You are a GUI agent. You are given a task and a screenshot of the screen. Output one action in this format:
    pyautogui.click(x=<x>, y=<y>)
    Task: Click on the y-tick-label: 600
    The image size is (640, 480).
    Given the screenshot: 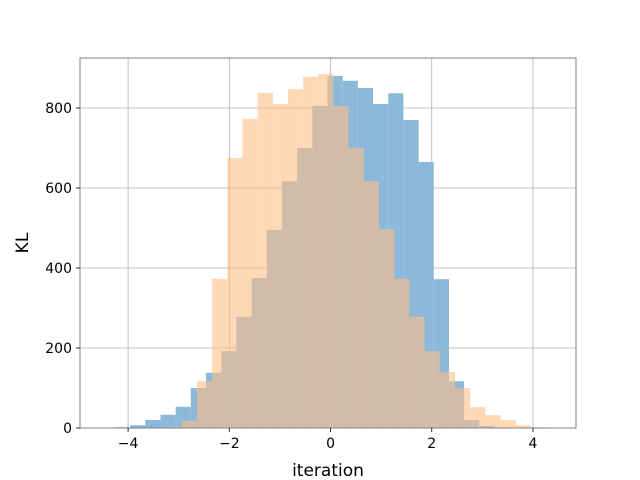 What is the action you would take?
    pyautogui.click(x=58, y=189)
    